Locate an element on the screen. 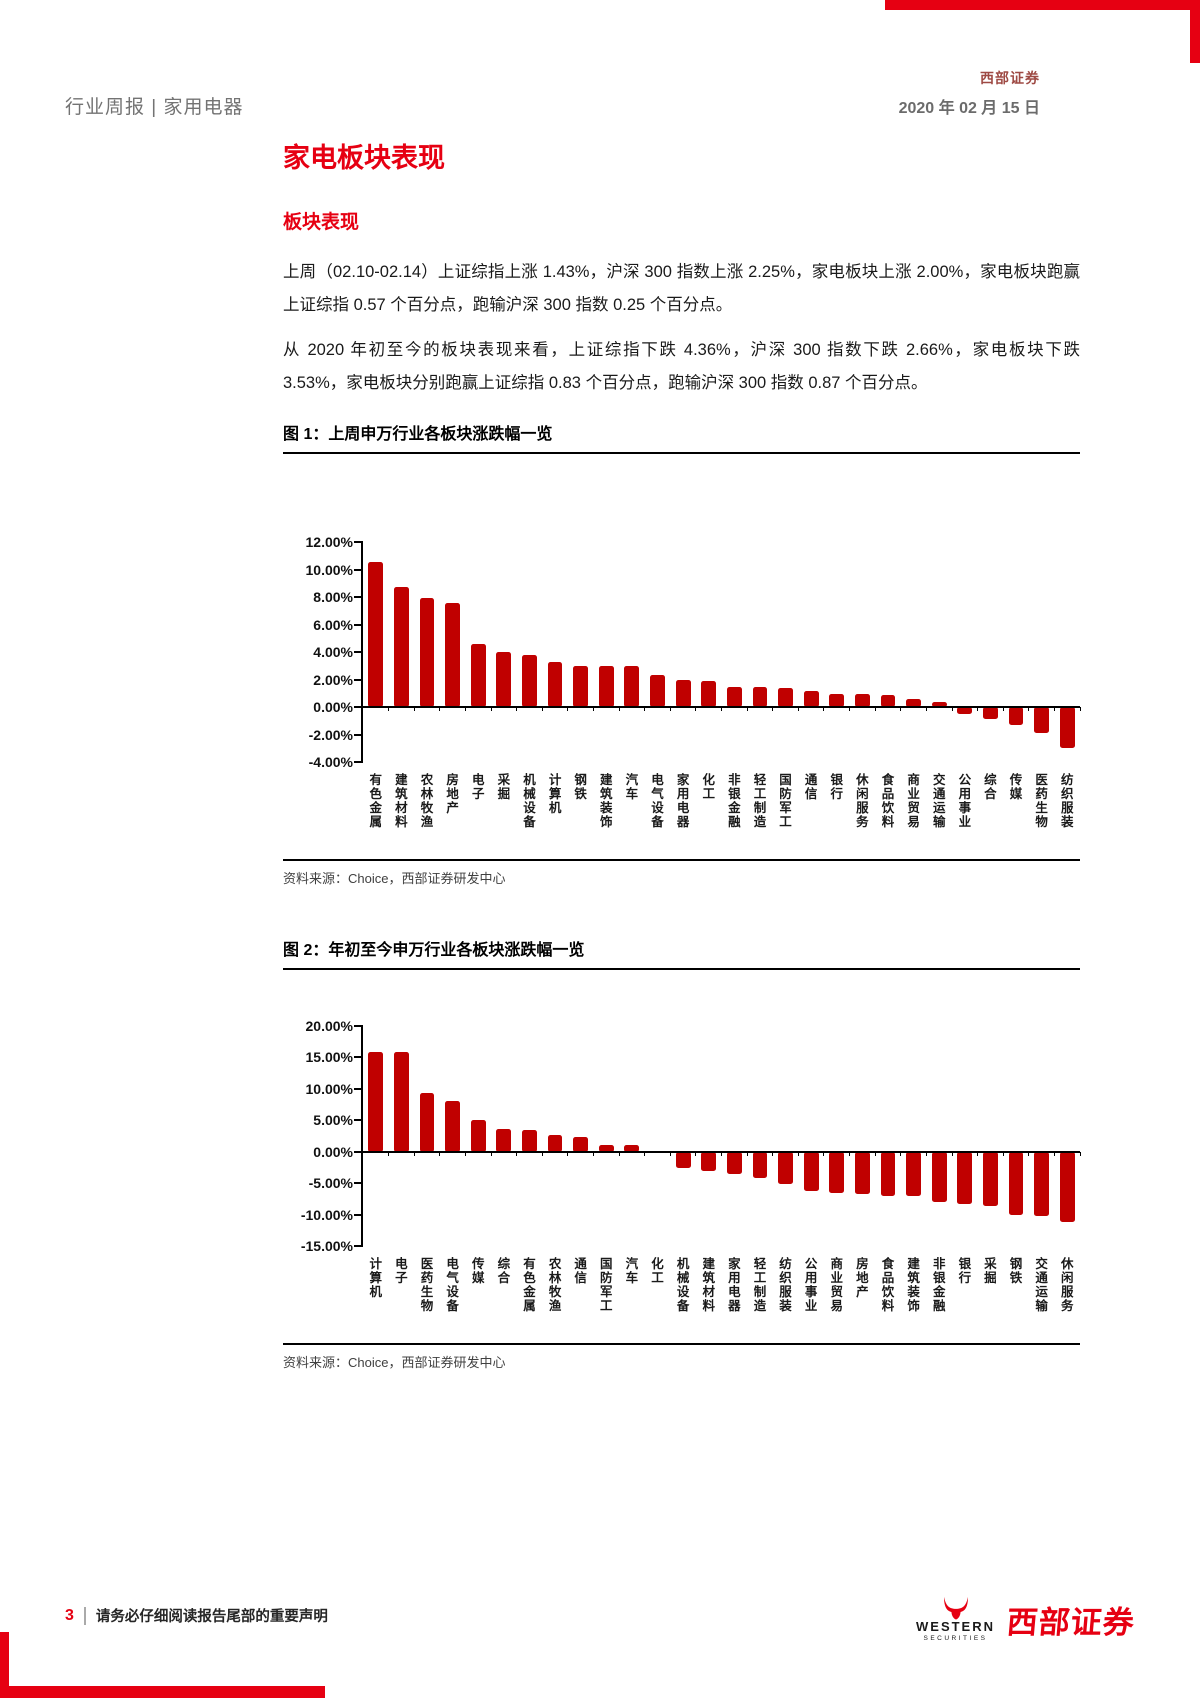 Image resolution: width=1200 pixels, height=1698 pixels. footer-logo-block: WESTERN SECURITIES 西部证券 is located at coordinates (1026, 1619).